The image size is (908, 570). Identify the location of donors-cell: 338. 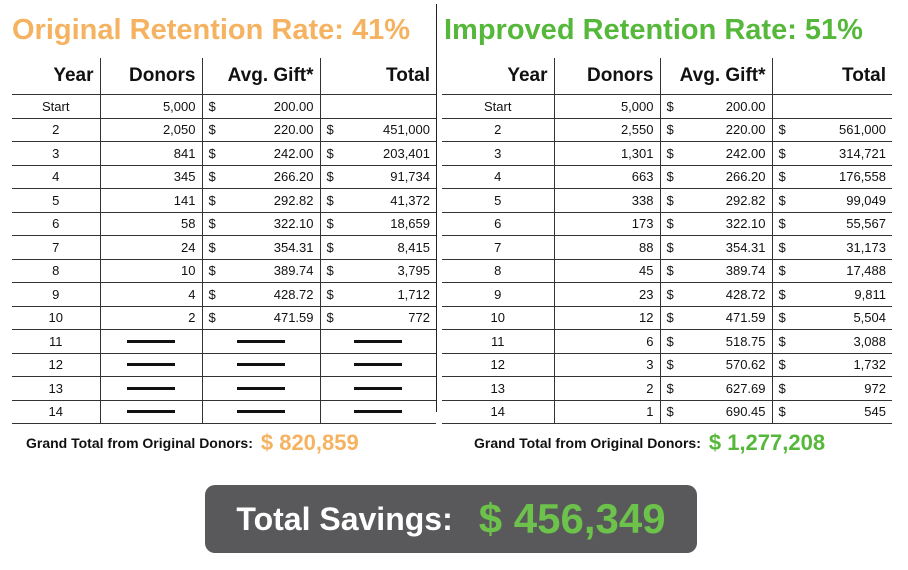
(606, 200).